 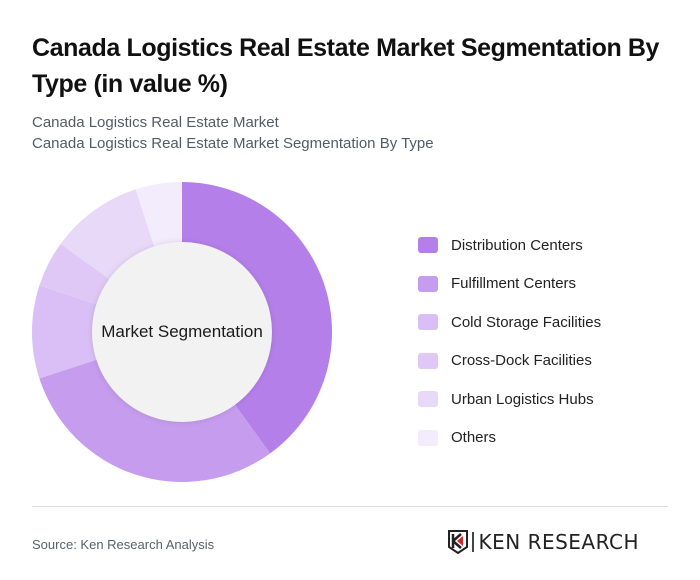 What do you see at coordinates (521, 361) in the screenshot?
I see `legend-label: Cross-Dock Facilities` at bounding box center [521, 361].